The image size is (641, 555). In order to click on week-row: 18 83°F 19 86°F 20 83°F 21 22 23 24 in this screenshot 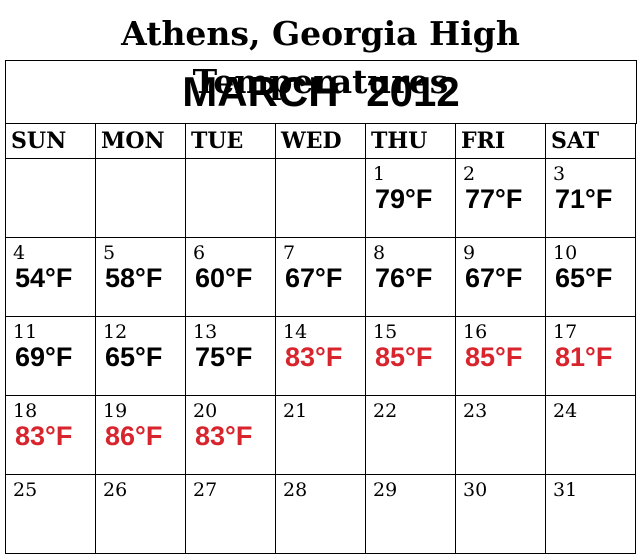, I will do `click(320, 435)`.